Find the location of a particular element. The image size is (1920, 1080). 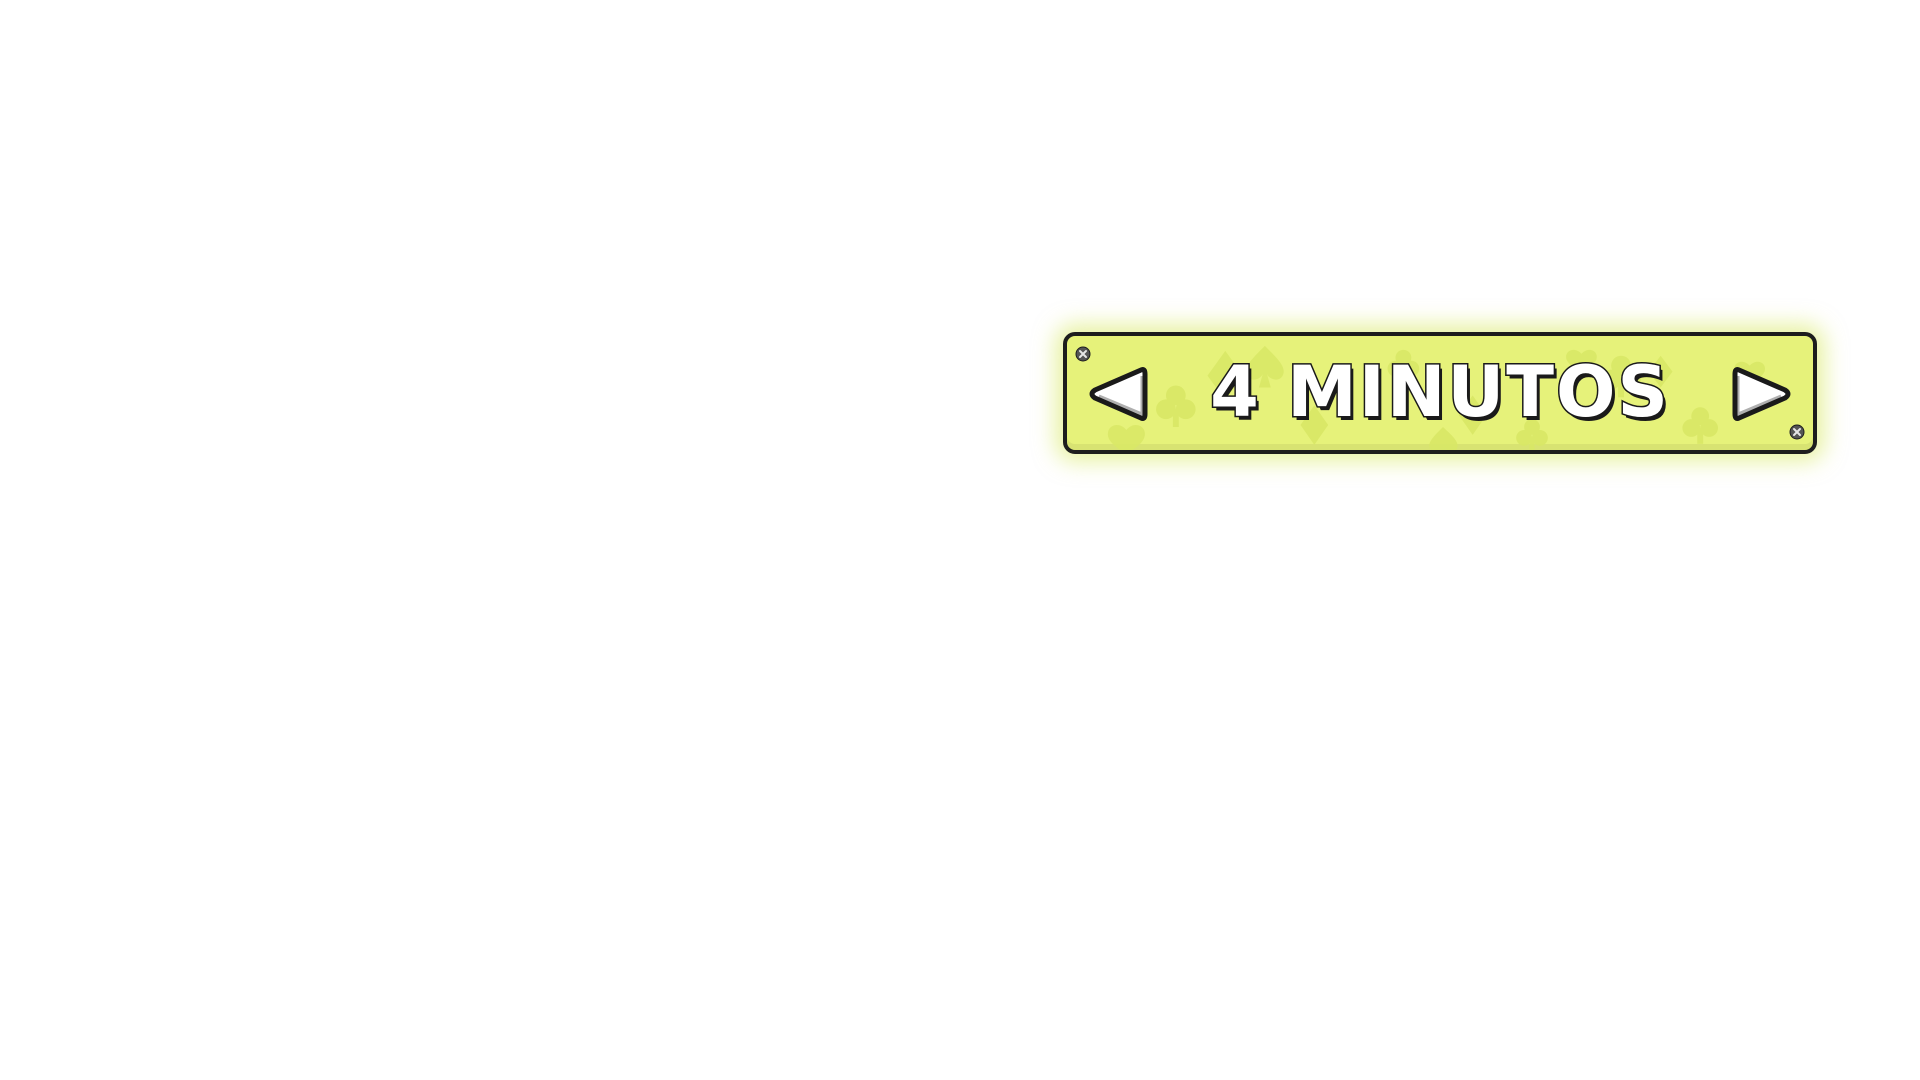

selected-duration-label: 4 MINUTOS is located at coordinates (1439, 392).